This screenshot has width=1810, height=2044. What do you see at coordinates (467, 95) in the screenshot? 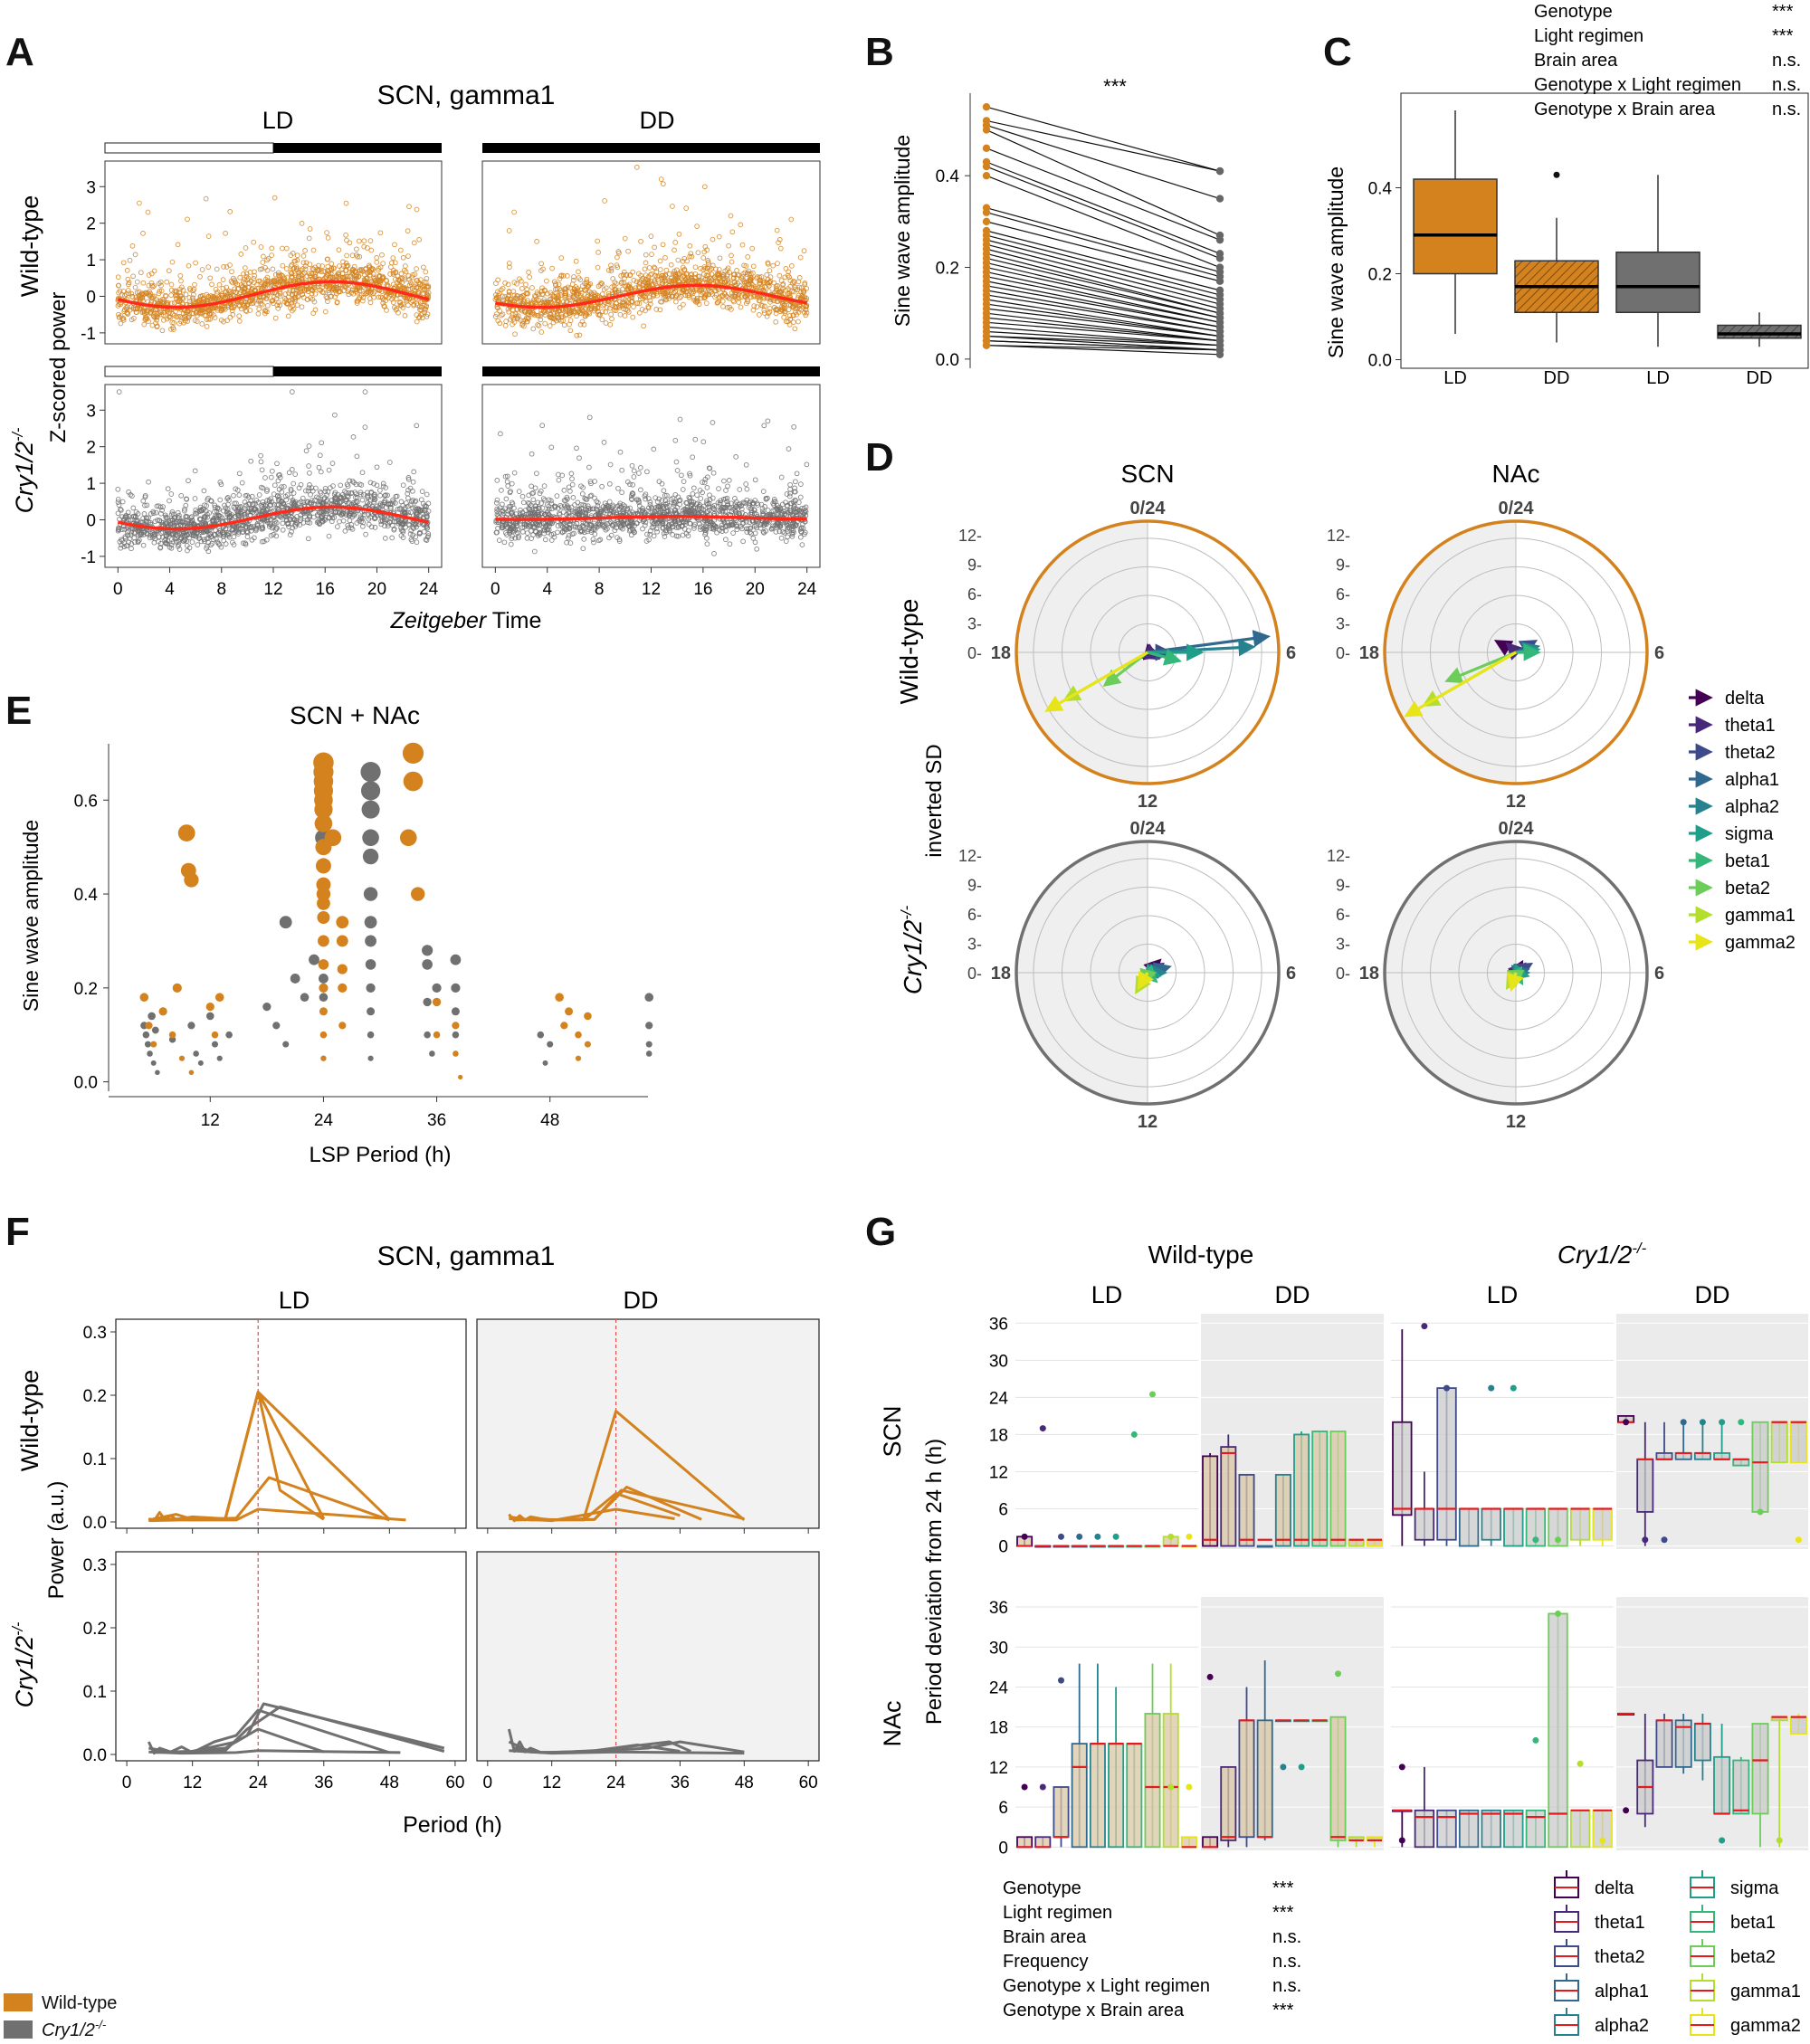
I see `title: SCN, gamma1` at bounding box center [467, 95].